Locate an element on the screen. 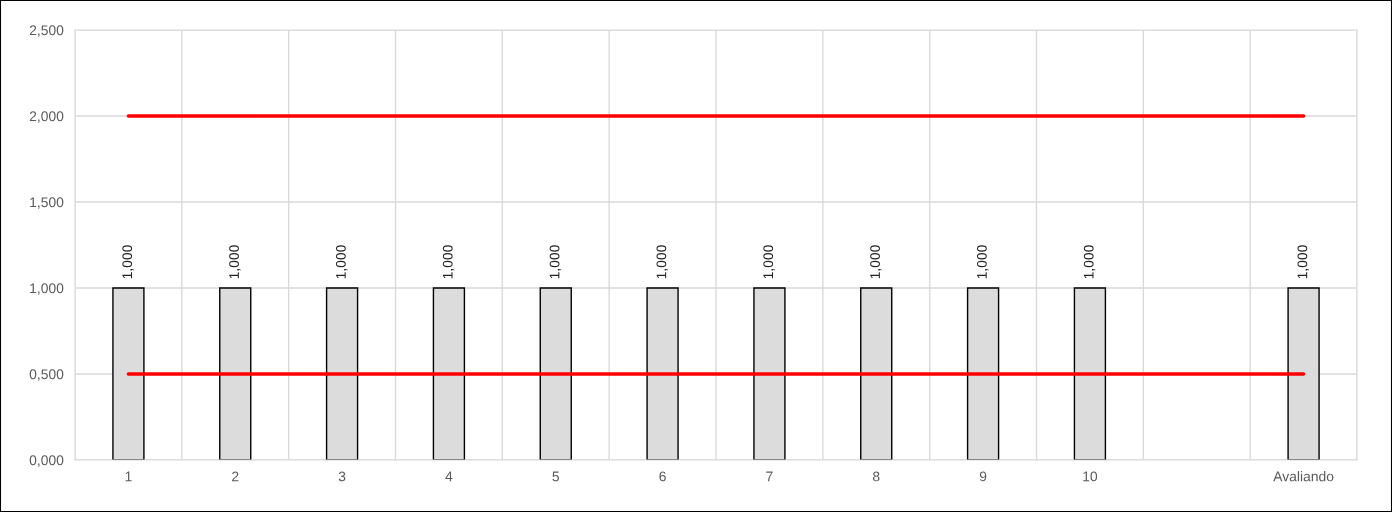  x-tick-label: Avaliando is located at coordinates (1303, 476).